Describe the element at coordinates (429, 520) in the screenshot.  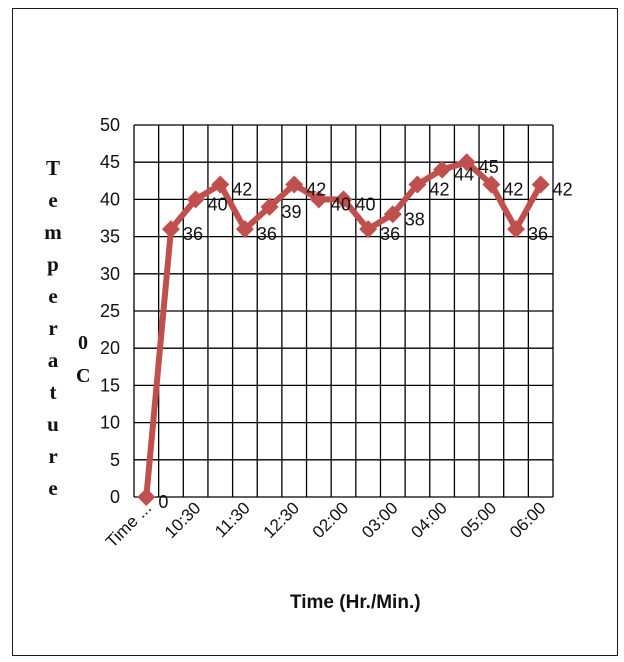
I see `x-tick-label: 04:00` at that location.